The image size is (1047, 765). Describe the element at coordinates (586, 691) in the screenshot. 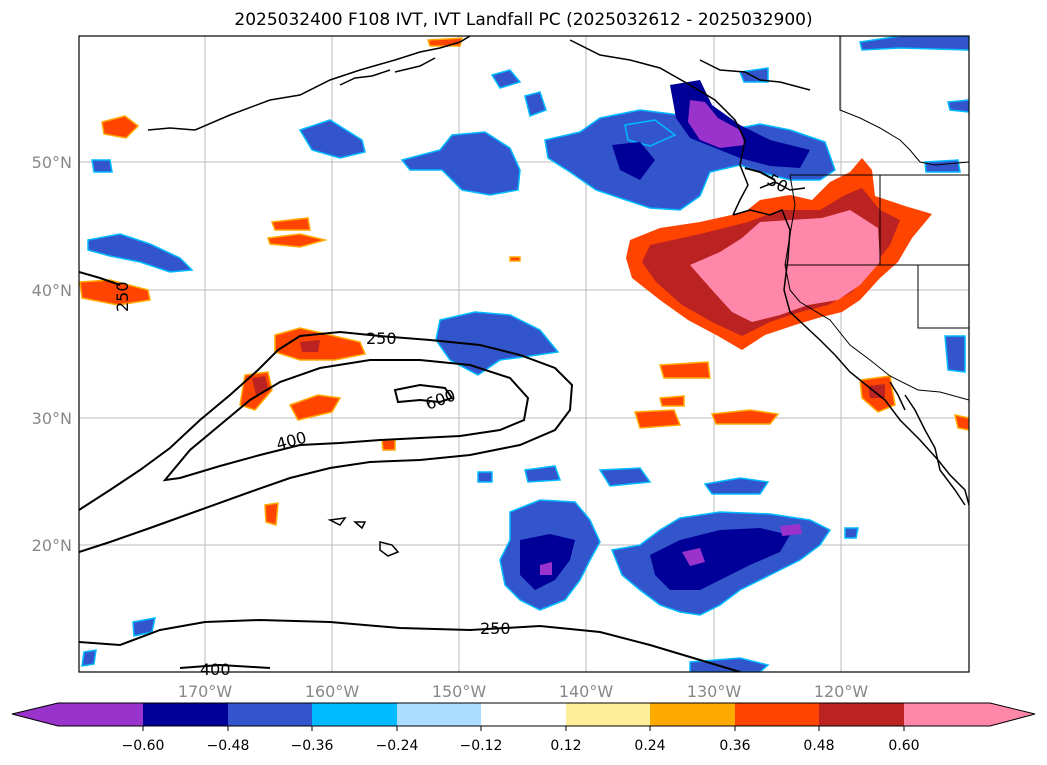

I see `lon-label: 140°W` at that location.